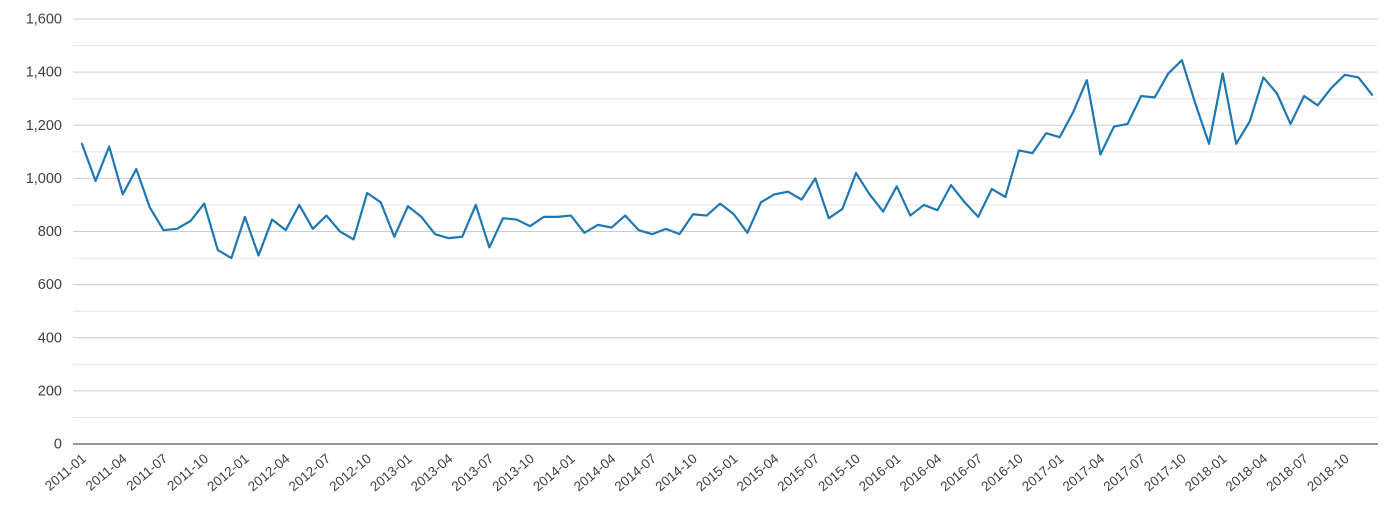 The image size is (1390, 510). I want to click on x-axis-label: 2016-01, so click(880, 472).